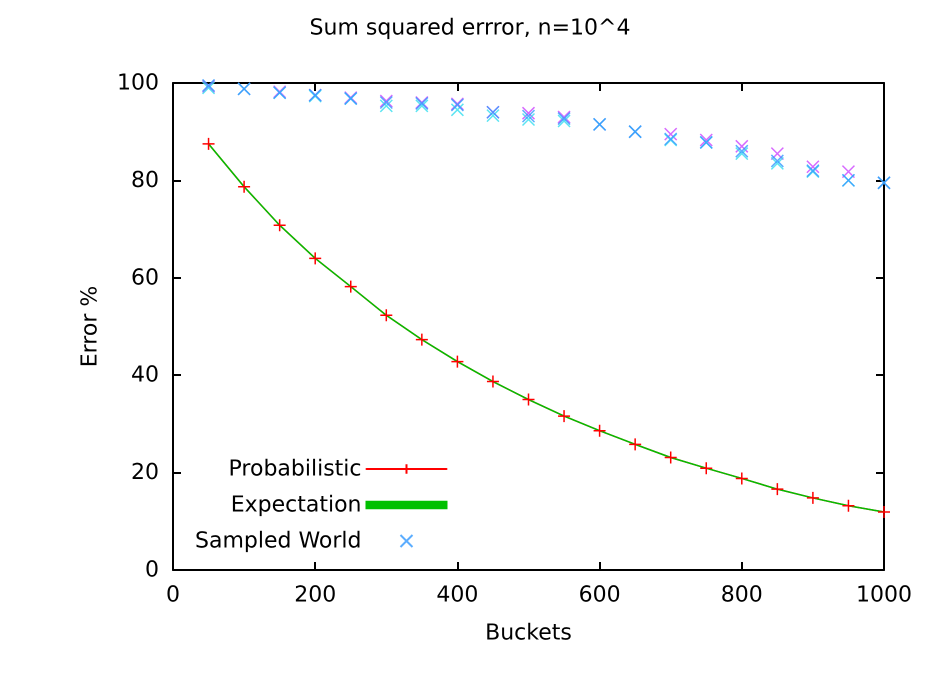  Describe the element at coordinates (296, 505) in the screenshot. I see `legend-label: Expectation` at that location.